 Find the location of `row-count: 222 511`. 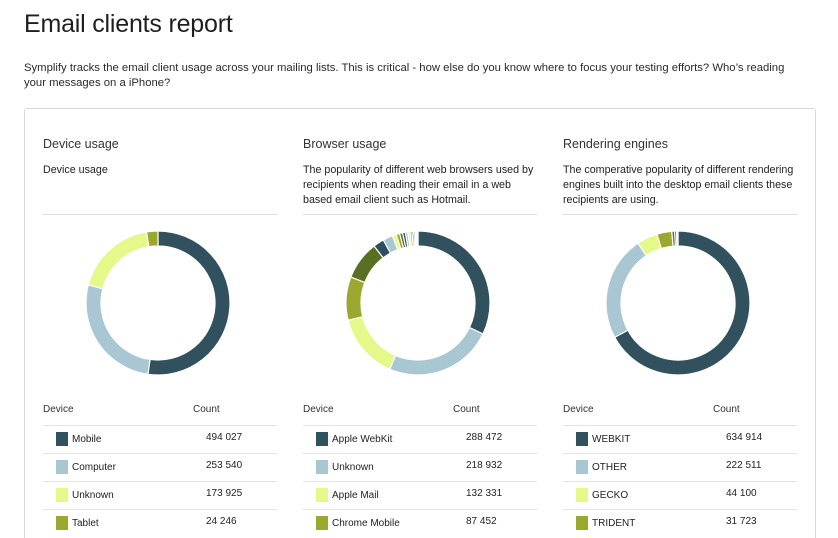

row-count: 222 511 is located at coordinates (744, 465).